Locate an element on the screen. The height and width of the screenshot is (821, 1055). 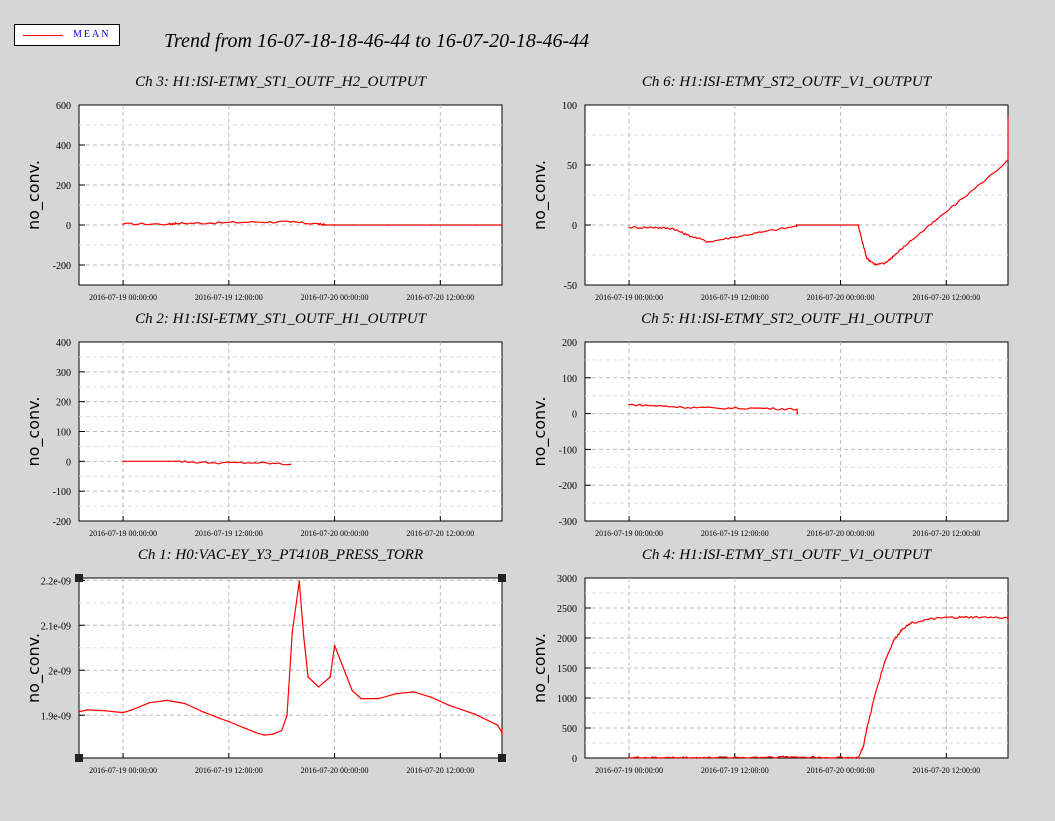
legend-line-swatch is located at coordinates (43, 35).